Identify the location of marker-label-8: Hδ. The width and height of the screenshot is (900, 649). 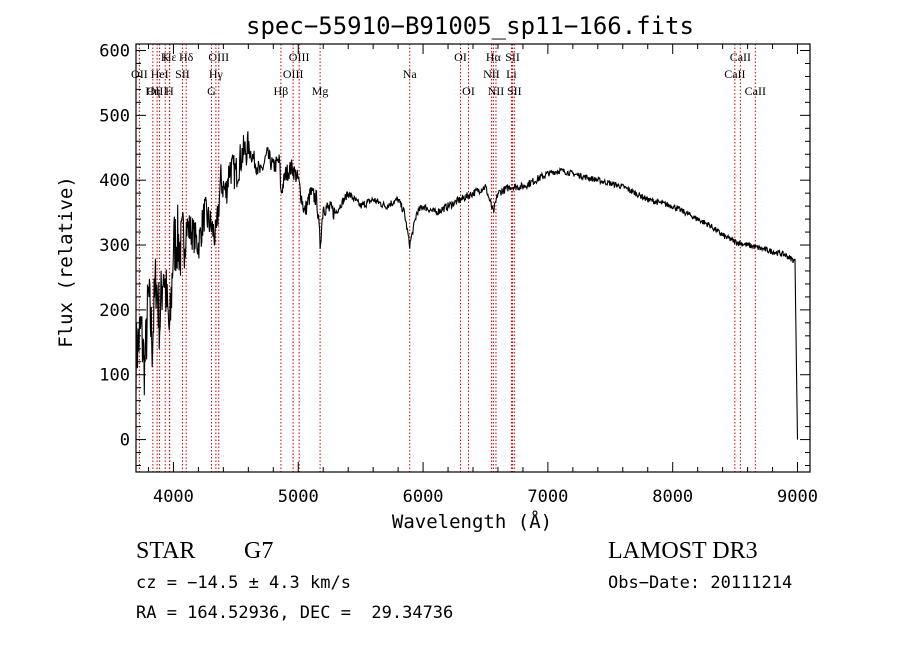
(186, 57).